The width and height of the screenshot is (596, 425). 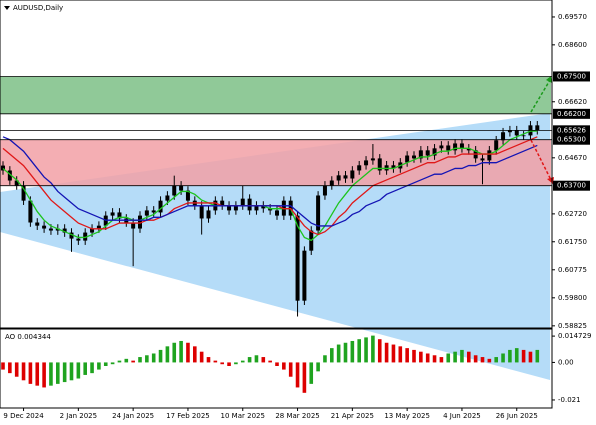 I want to click on level-label: 0.66200, so click(x=571, y=114).